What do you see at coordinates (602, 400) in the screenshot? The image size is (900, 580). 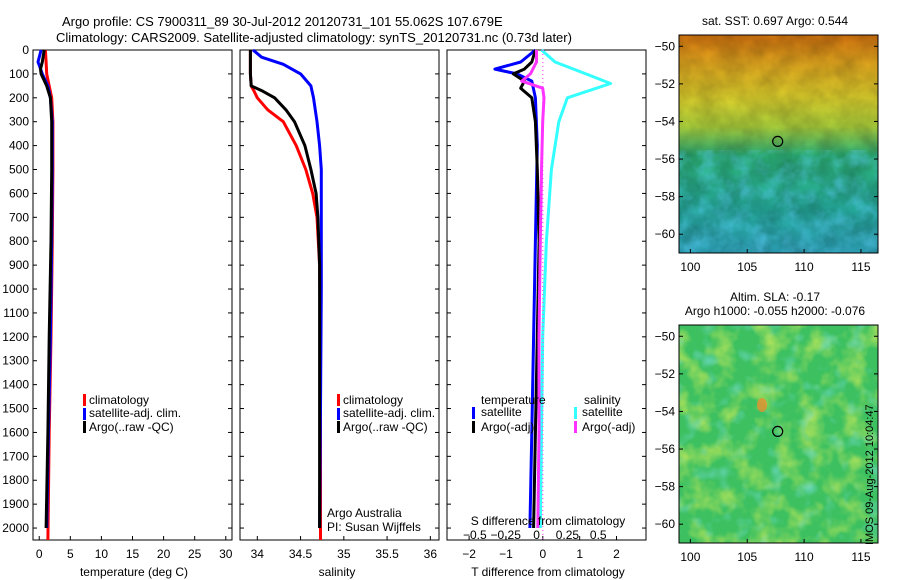 I see `legend-heading-salinity: salinity` at bounding box center [602, 400].